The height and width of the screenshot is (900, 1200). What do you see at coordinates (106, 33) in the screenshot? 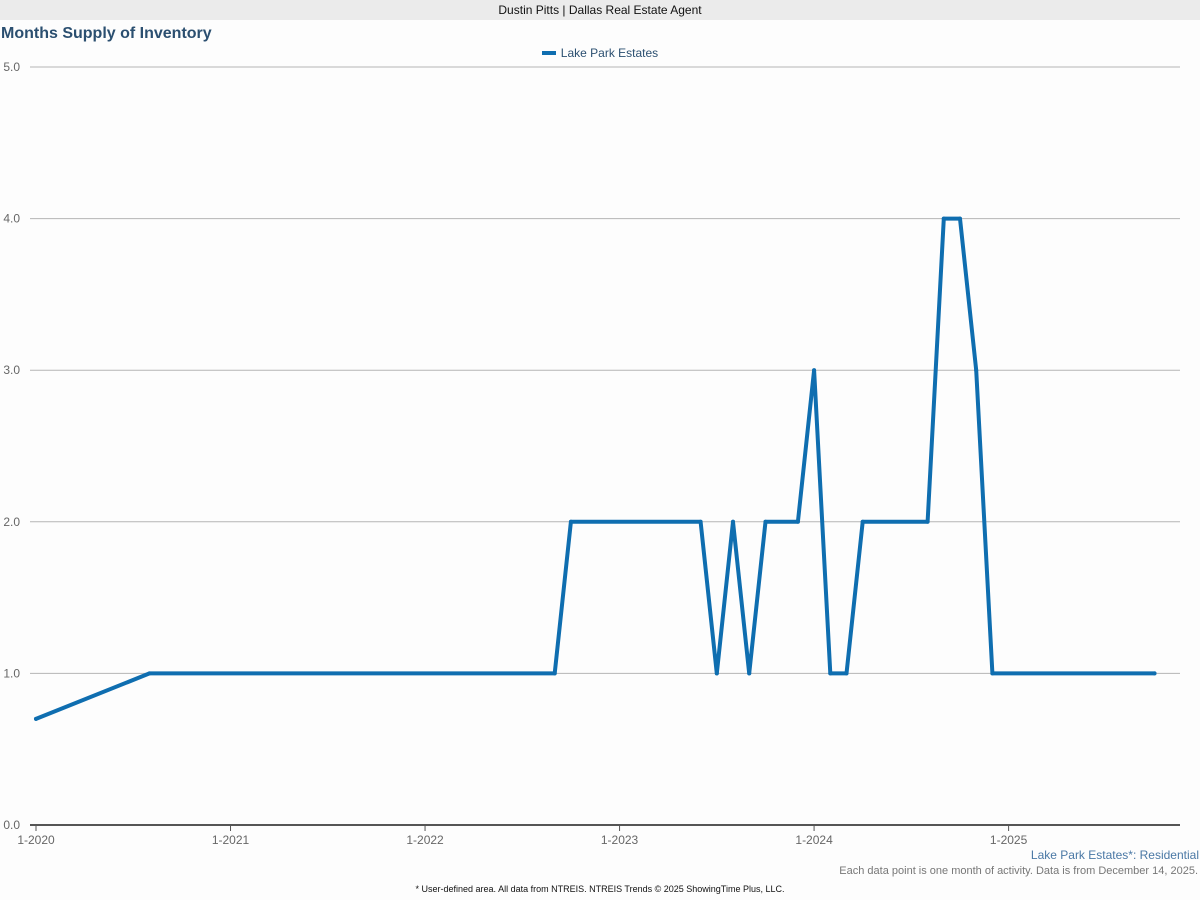
I see `chart-title: Months Supply of Inventory` at bounding box center [106, 33].